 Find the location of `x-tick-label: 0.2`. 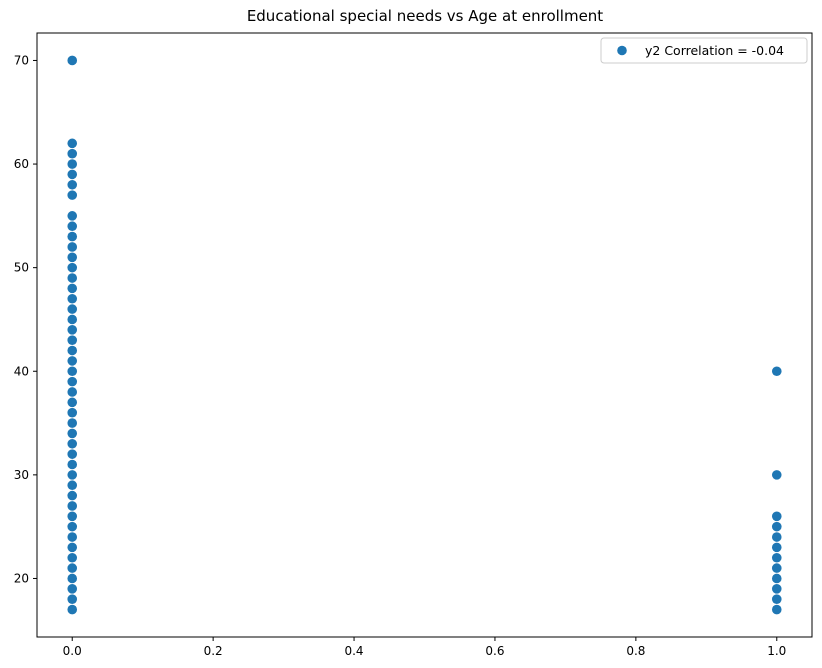

x-tick-label: 0.2 is located at coordinates (213, 651).